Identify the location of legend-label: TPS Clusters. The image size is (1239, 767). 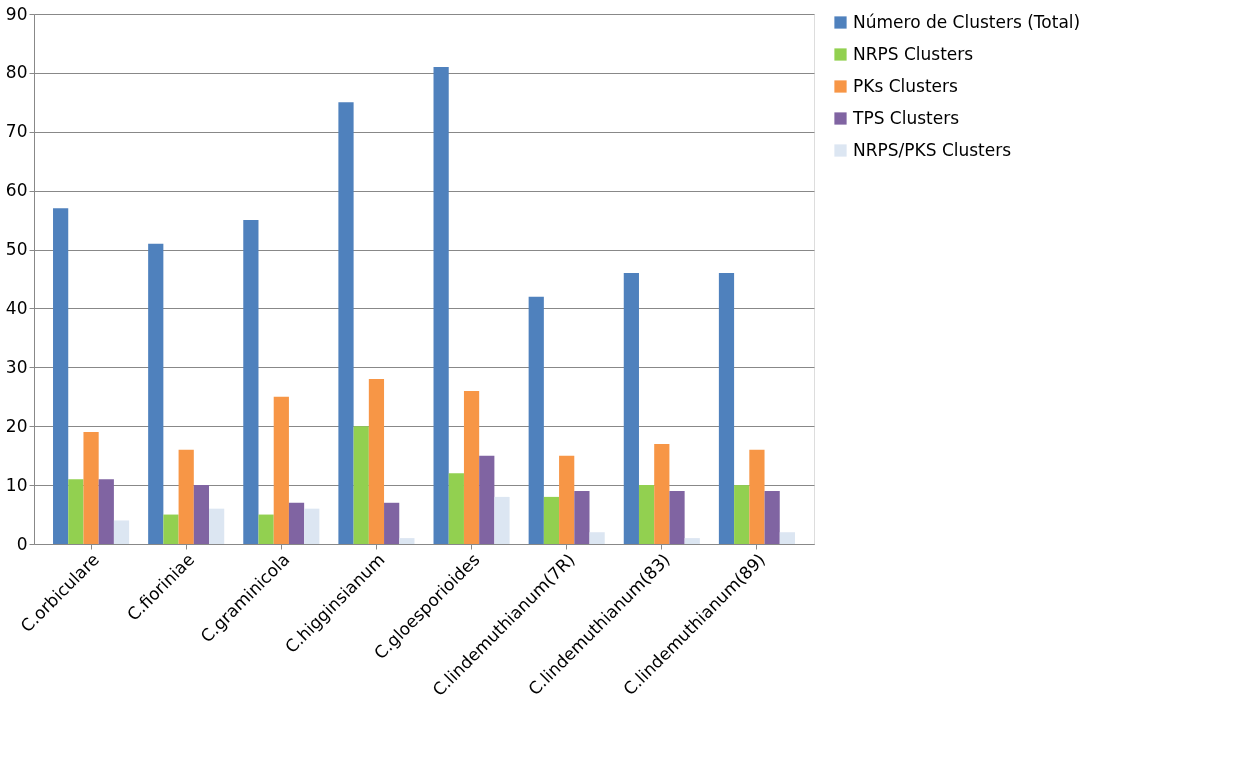
(906, 117).